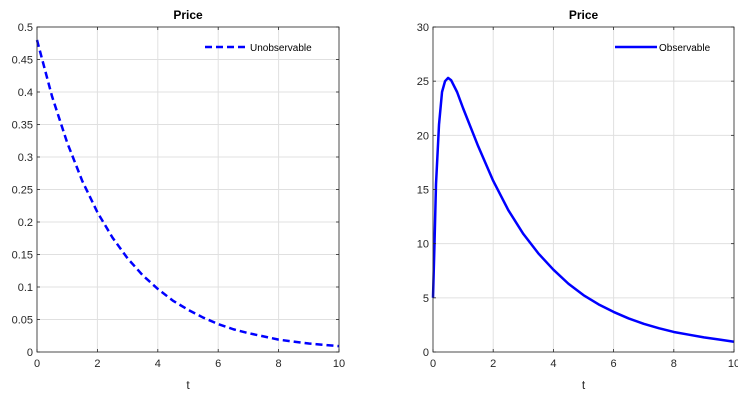 This screenshot has width=738, height=394. Describe the element at coordinates (22, 61) in the screenshot. I see `y-tick-label: 0.45` at that location.